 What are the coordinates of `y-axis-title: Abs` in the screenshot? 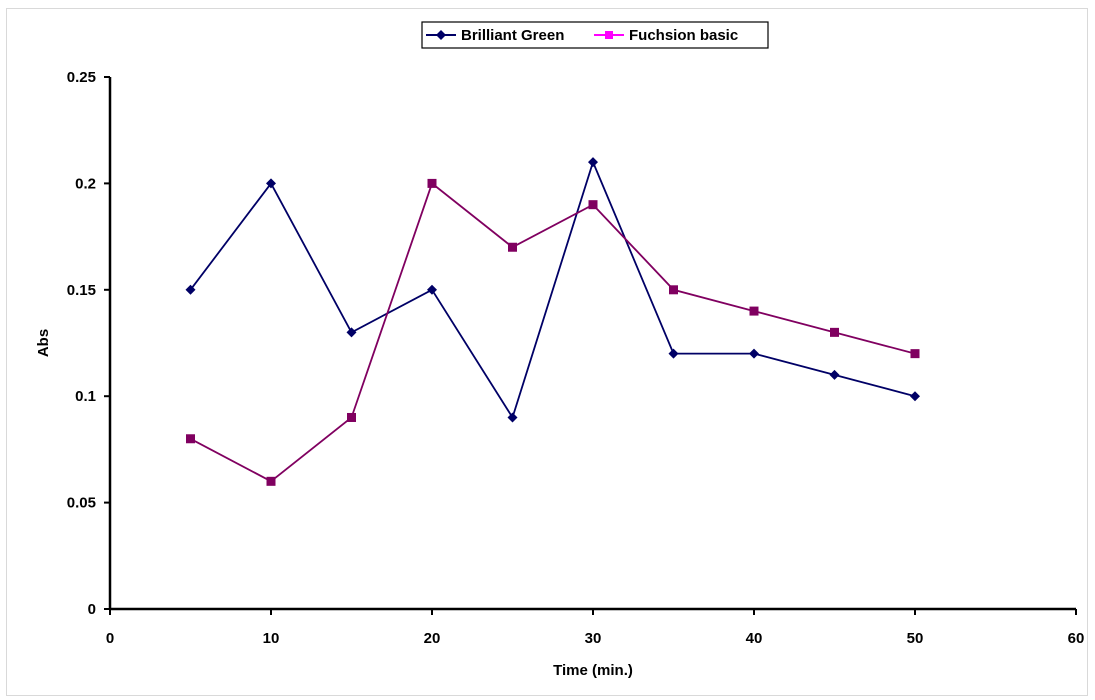 It's located at (43, 343).